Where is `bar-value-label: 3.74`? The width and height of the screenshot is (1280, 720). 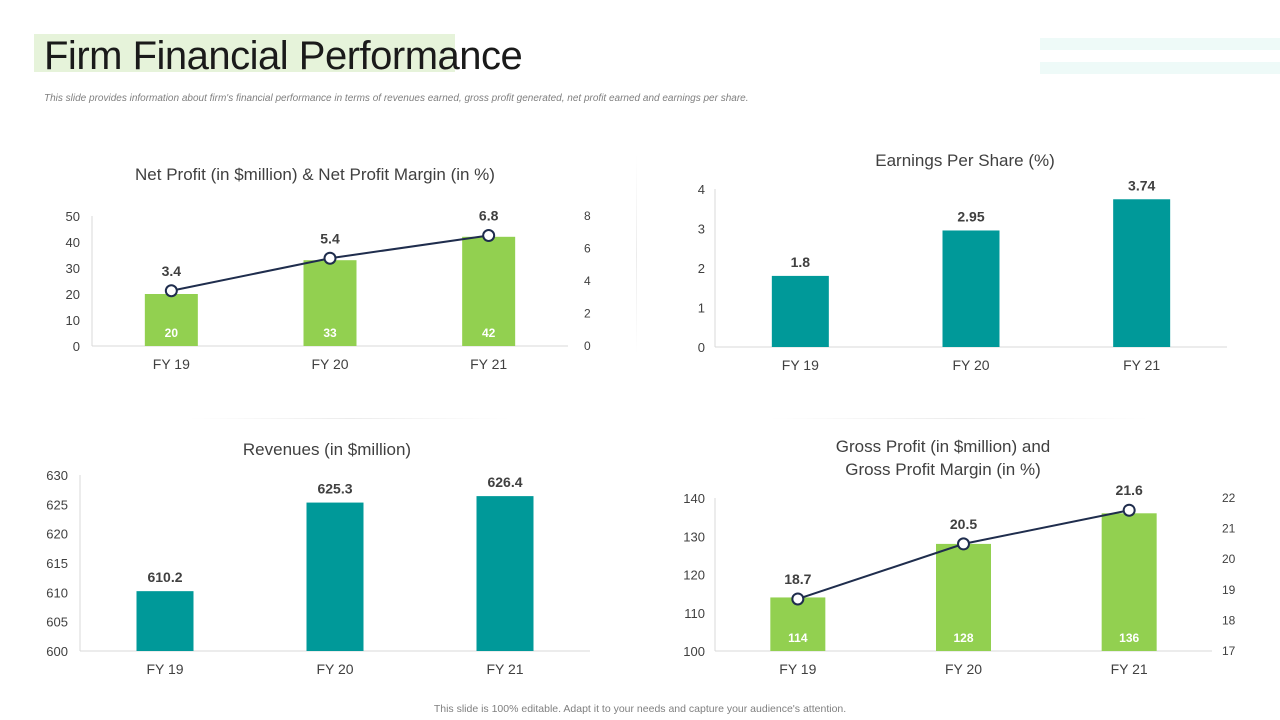
bar-value-label: 3.74 is located at coordinates (1141, 185).